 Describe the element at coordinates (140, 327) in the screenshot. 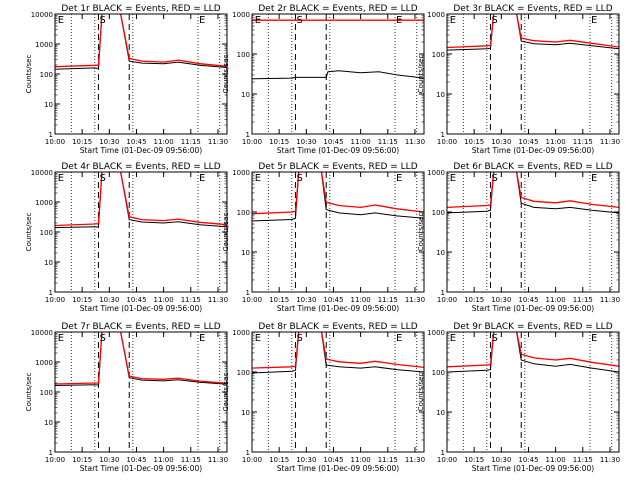

I see `chart-title: Det 7r BLACK = Events, RED = LLD` at that location.